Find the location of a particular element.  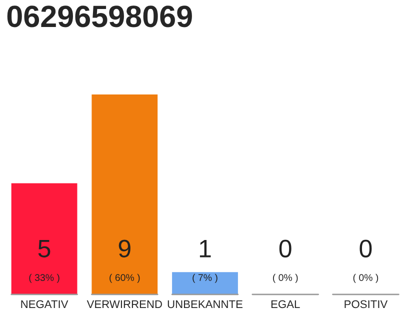

x-tick-label: VERWIRREND is located at coordinates (124, 304).